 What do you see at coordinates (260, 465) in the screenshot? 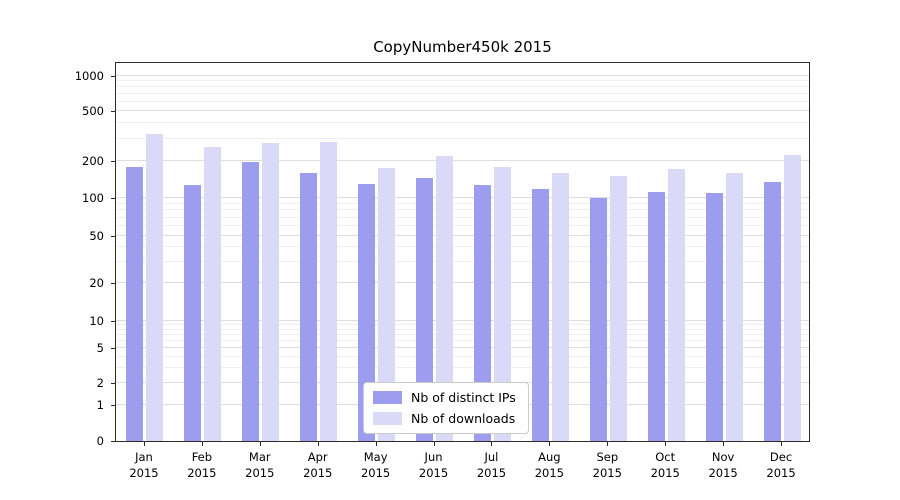
I see `x-tick-label: Mar 2015` at bounding box center [260, 465].